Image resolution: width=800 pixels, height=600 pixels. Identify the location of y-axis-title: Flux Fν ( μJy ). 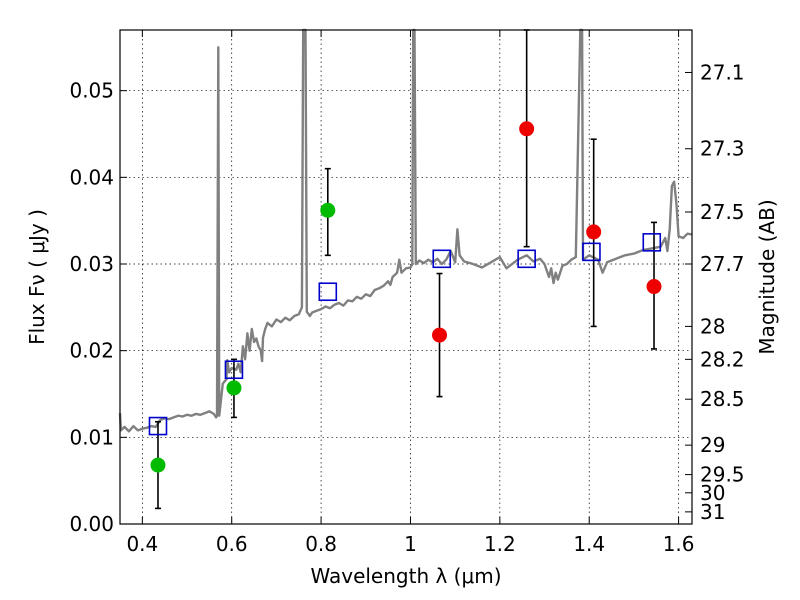
(37, 277).